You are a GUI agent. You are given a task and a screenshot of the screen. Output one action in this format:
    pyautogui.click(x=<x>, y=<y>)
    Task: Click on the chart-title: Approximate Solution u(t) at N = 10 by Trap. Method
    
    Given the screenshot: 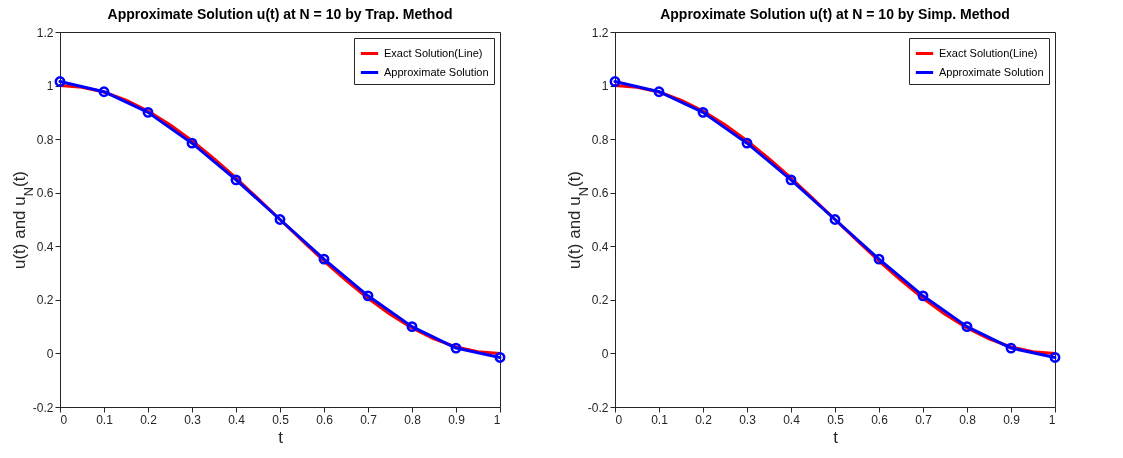 What is the action you would take?
    pyautogui.click(x=280, y=14)
    